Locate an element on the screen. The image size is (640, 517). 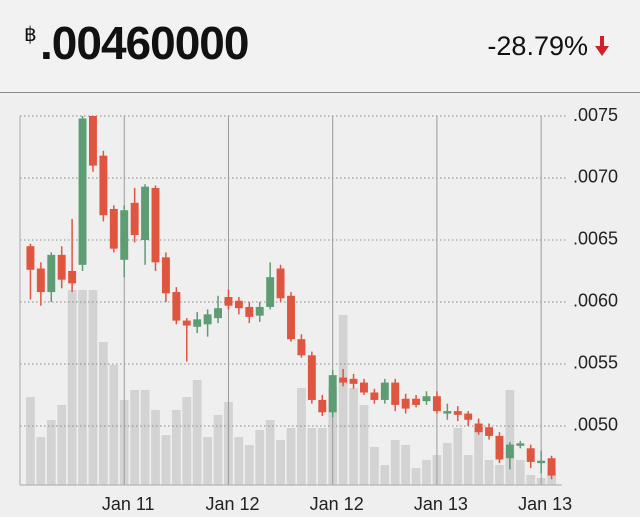
x-tick-label: Jan 11 is located at coordinates (128, 504).